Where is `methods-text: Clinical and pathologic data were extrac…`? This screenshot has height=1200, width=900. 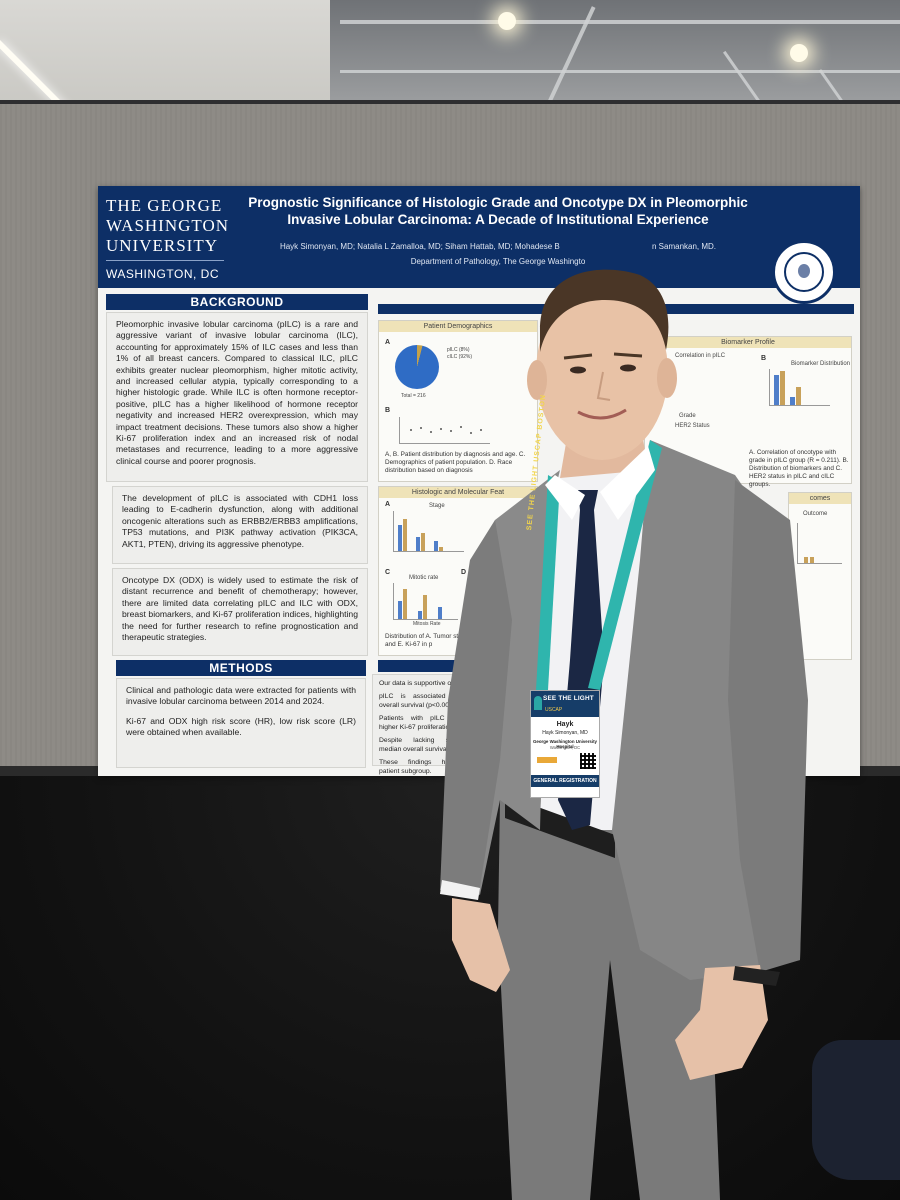
methods-text: Clinical and pathologic data were extrac… is located at coordinates (241, 723).